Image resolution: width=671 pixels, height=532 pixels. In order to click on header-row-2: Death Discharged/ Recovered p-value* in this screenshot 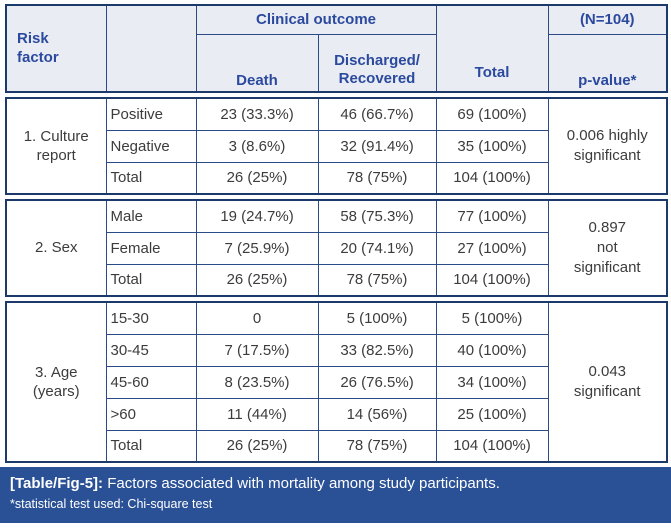, I will do `click(337, 63)`.